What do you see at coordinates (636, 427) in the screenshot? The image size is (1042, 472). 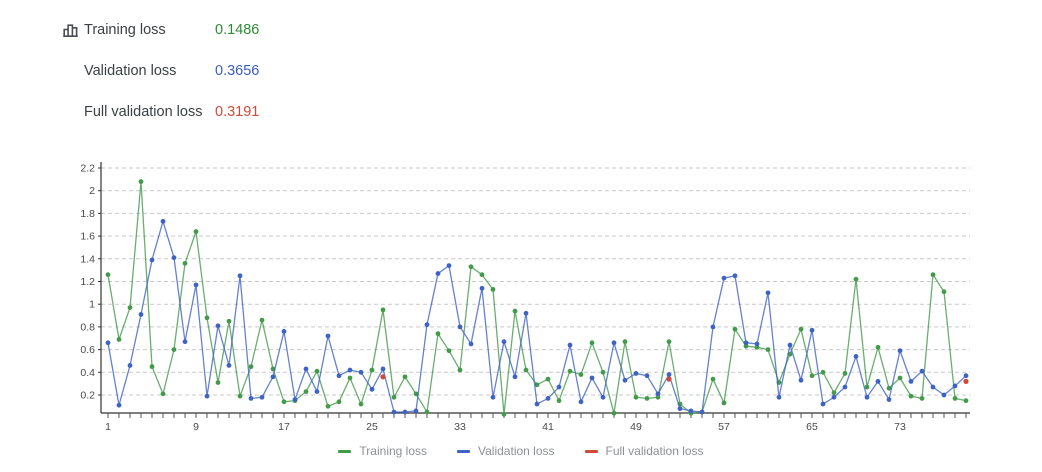 I see `svg-text: 49` at bounding box center [636, 427].